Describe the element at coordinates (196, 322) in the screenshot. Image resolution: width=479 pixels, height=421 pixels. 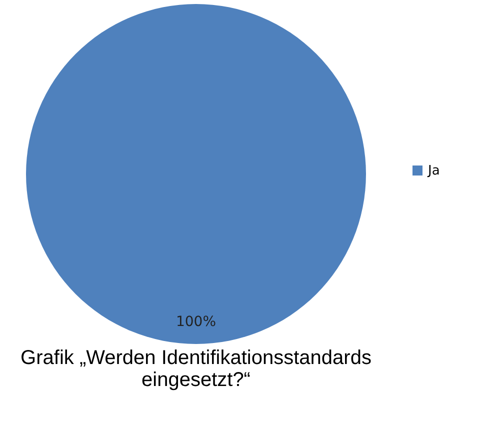
I see `data-label: 100%` at that location.